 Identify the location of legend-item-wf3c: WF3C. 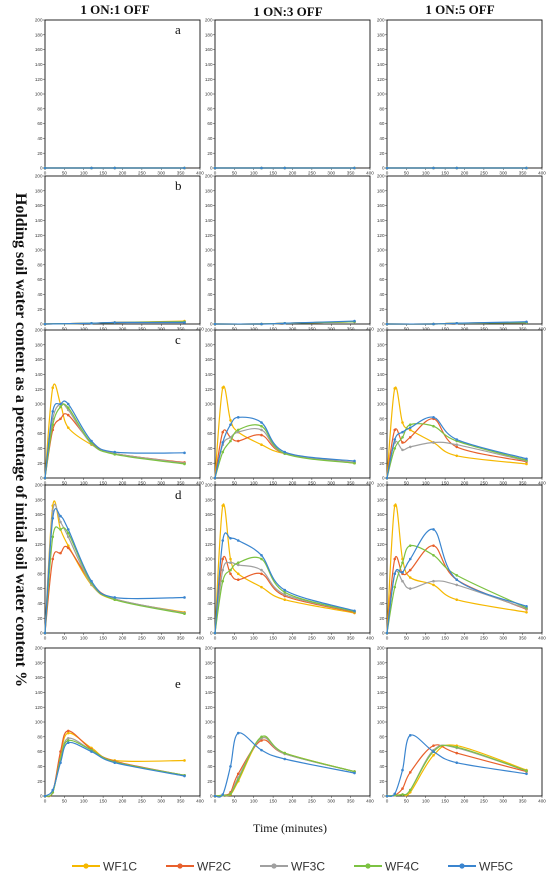
(292, 867).